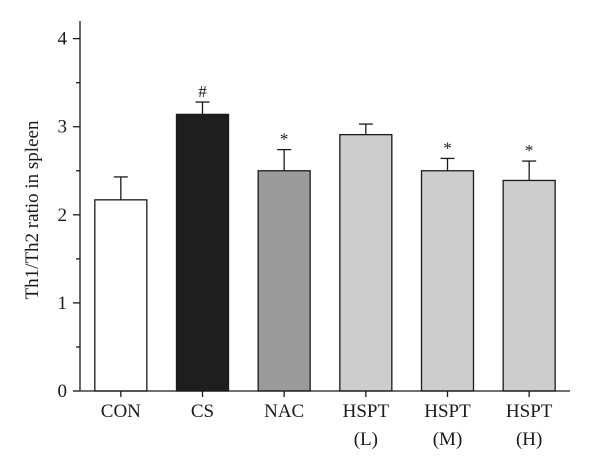 The image size is (600, 468). What do you see at coordinates (63, 391) in the screenshot?
I see `y-tick-label: 0` at bounding box center [63, 391].